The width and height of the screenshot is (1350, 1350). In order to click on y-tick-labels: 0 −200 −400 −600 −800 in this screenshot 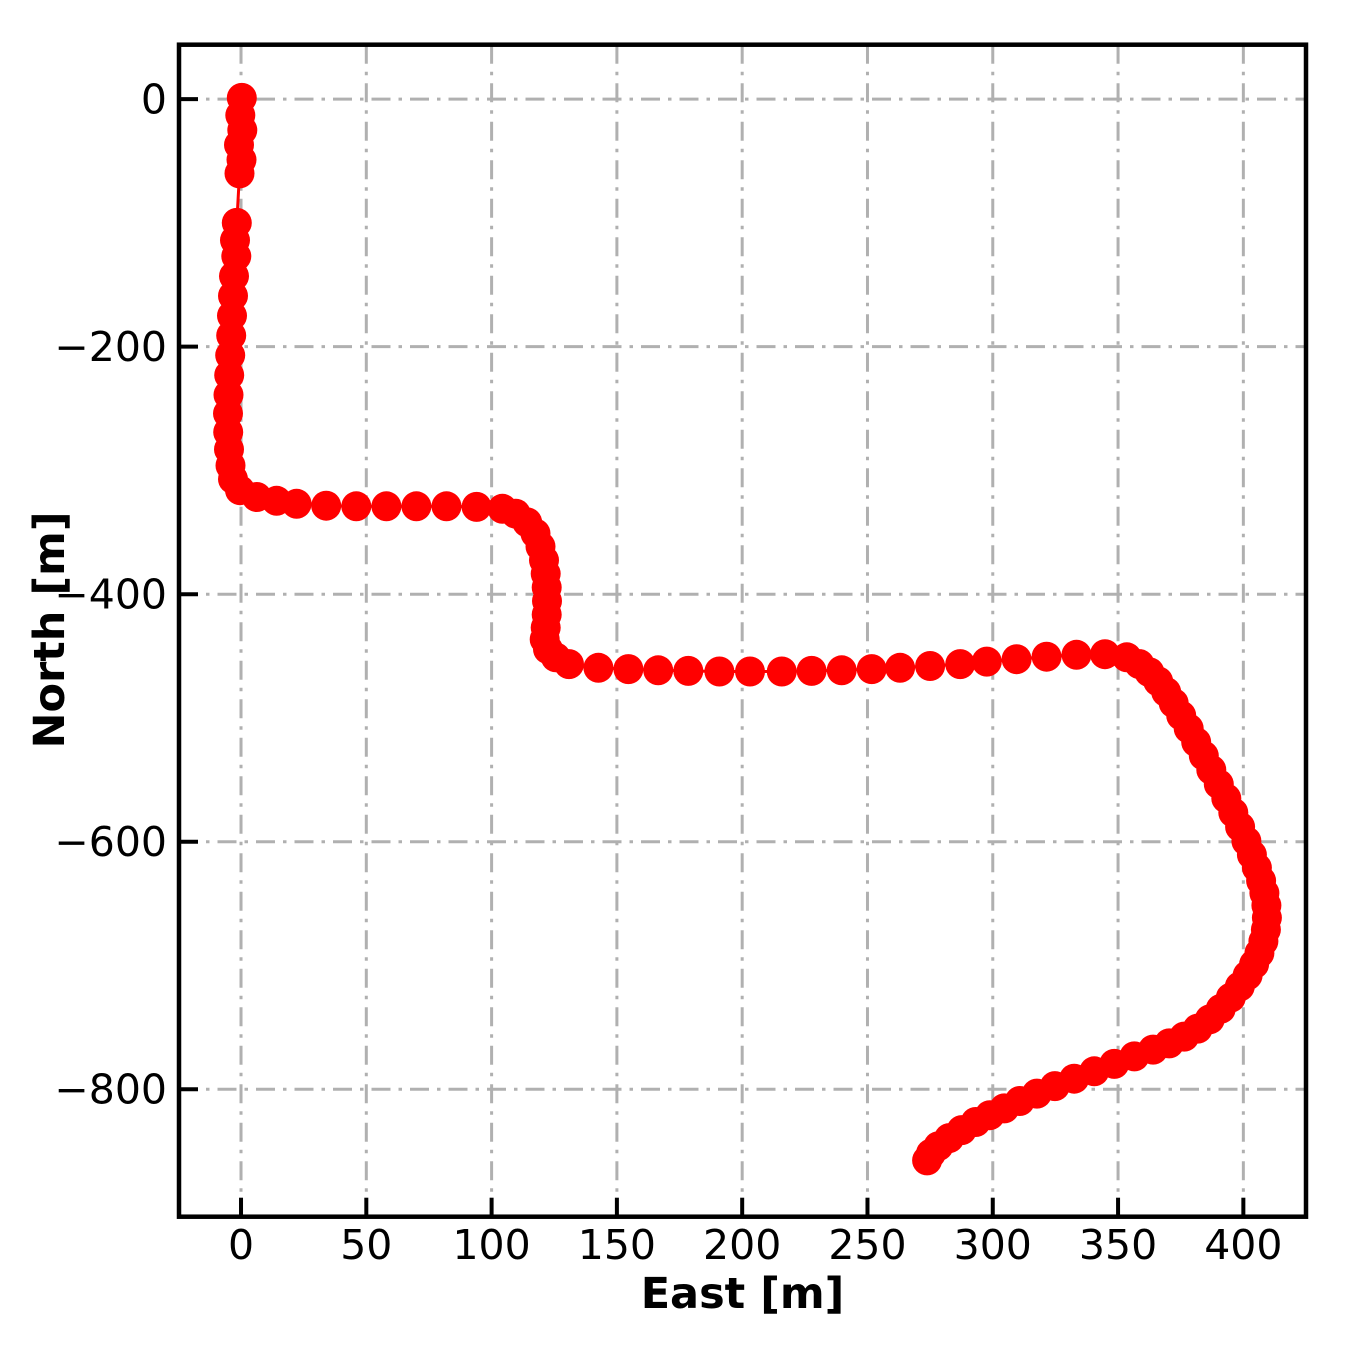, I will do `click(110, 595)`.